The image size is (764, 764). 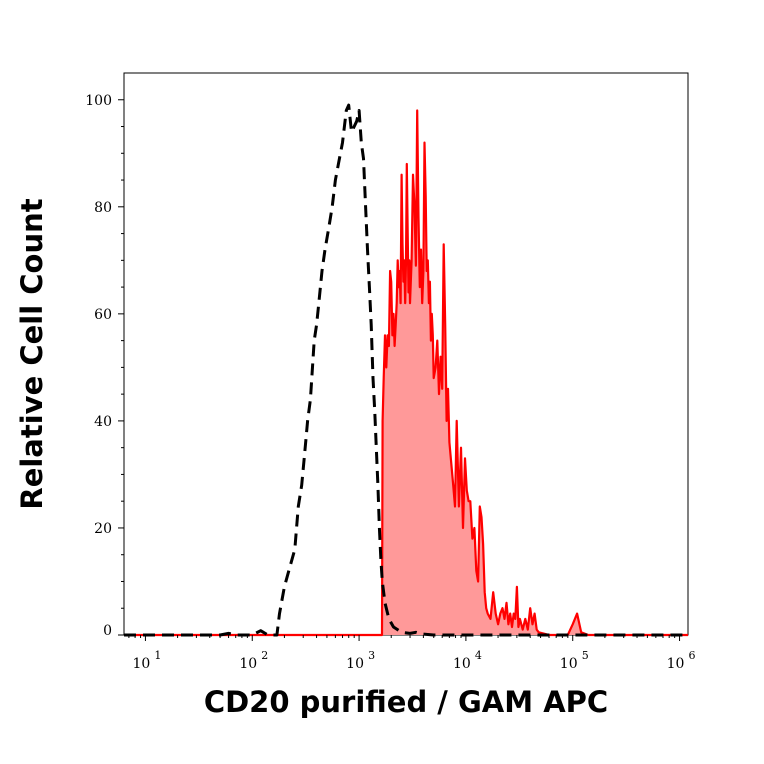 What do you see at coordinates (103, 422) in the screenshot?
I see `y-tick-label: 40` at bounding box center [103, 422].